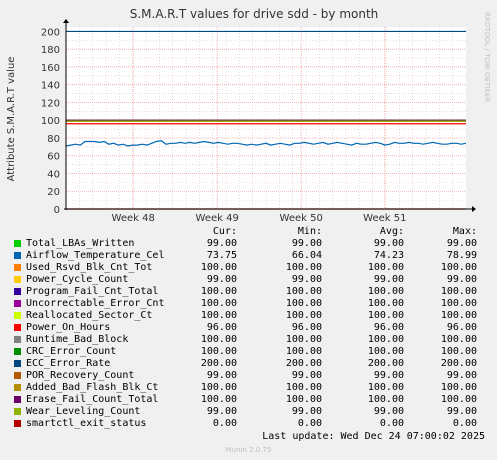 This screenshot has width=497, height=460. What do you see at coordinates (391, 231) in the screenshot?
I see `col-avg-header: Avg:` at bounding box center [391, 231].